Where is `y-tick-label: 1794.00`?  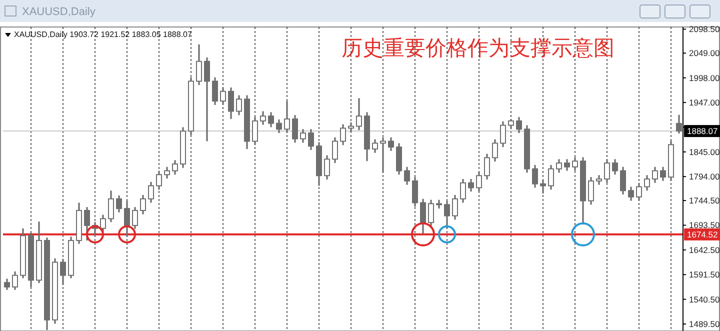
y-tick-label: 1794.00 is located at coordinates (704, 177).